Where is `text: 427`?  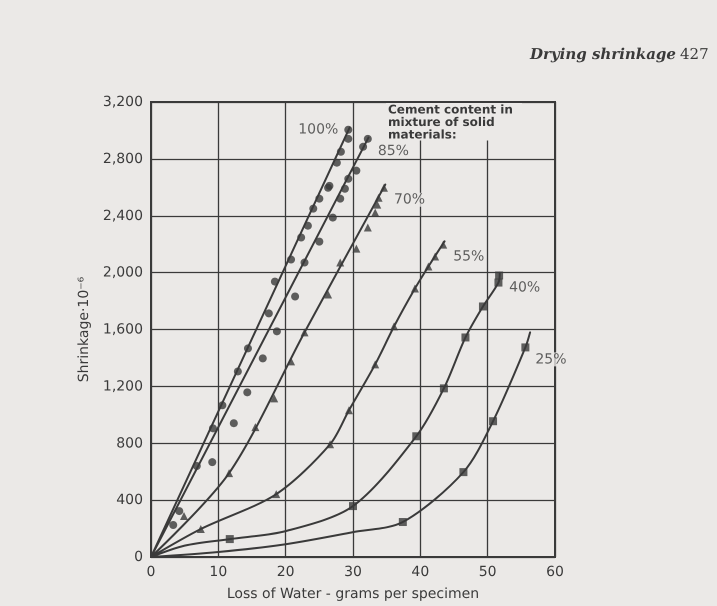 text: 427 is located at coordinates (694, 54).